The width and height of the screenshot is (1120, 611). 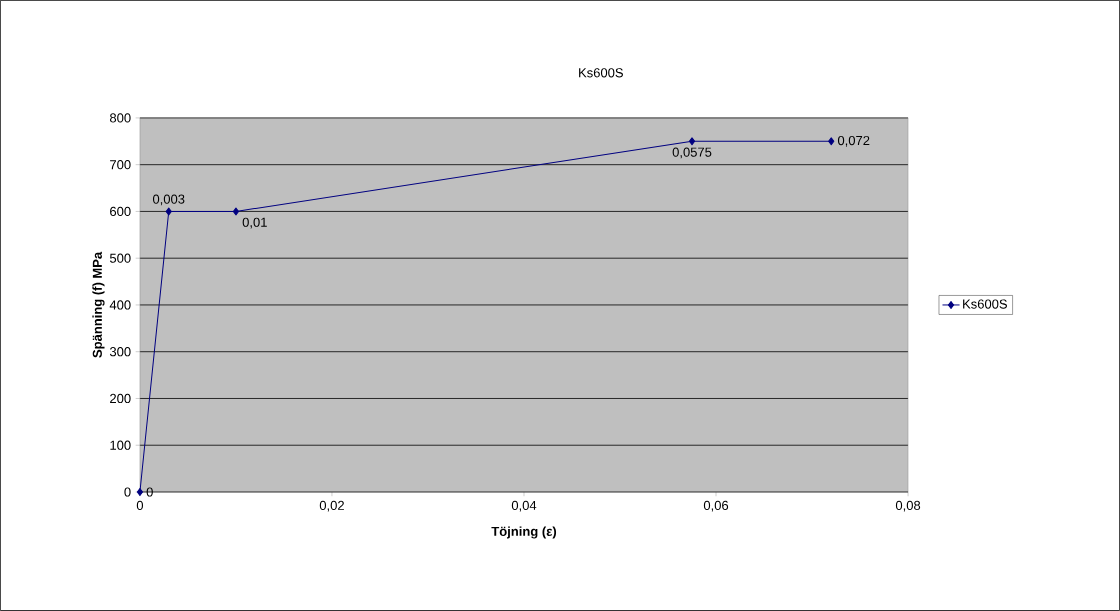 What do you see at coordinates (985, 304) in the screenshot?
I see `legend-label: Ks600S` at bounding box center [985, 304].